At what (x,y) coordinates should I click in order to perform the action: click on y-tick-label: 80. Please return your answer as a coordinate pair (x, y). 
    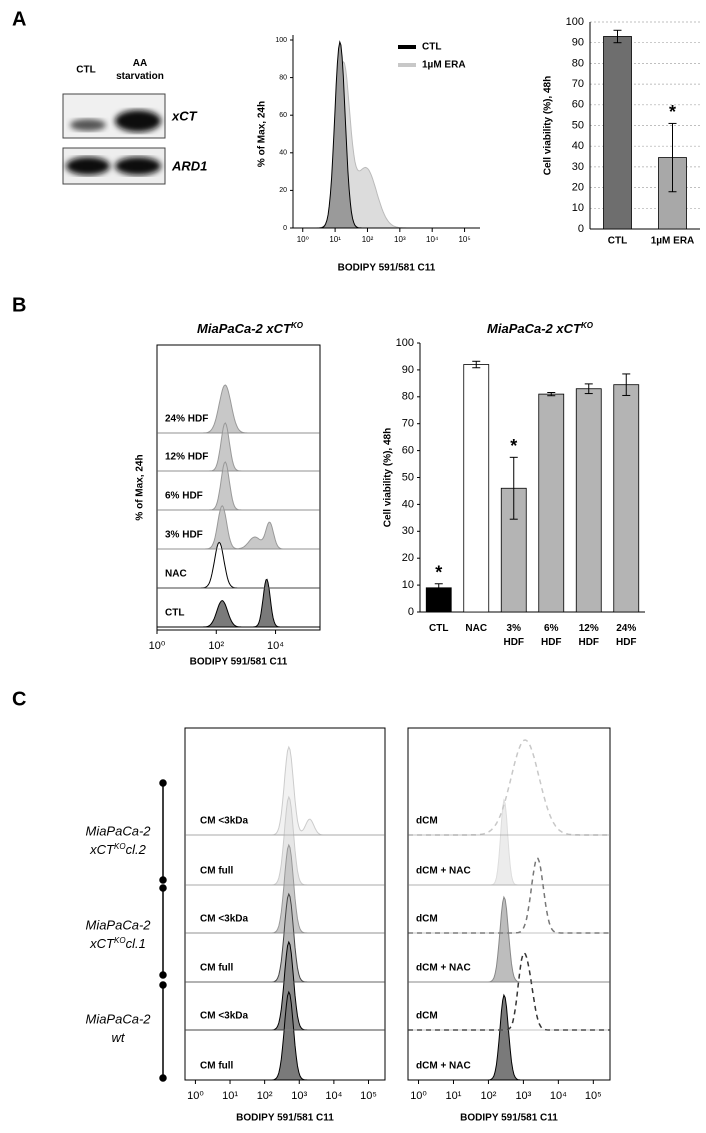
    Looking at the image, I should click on (408, 397).